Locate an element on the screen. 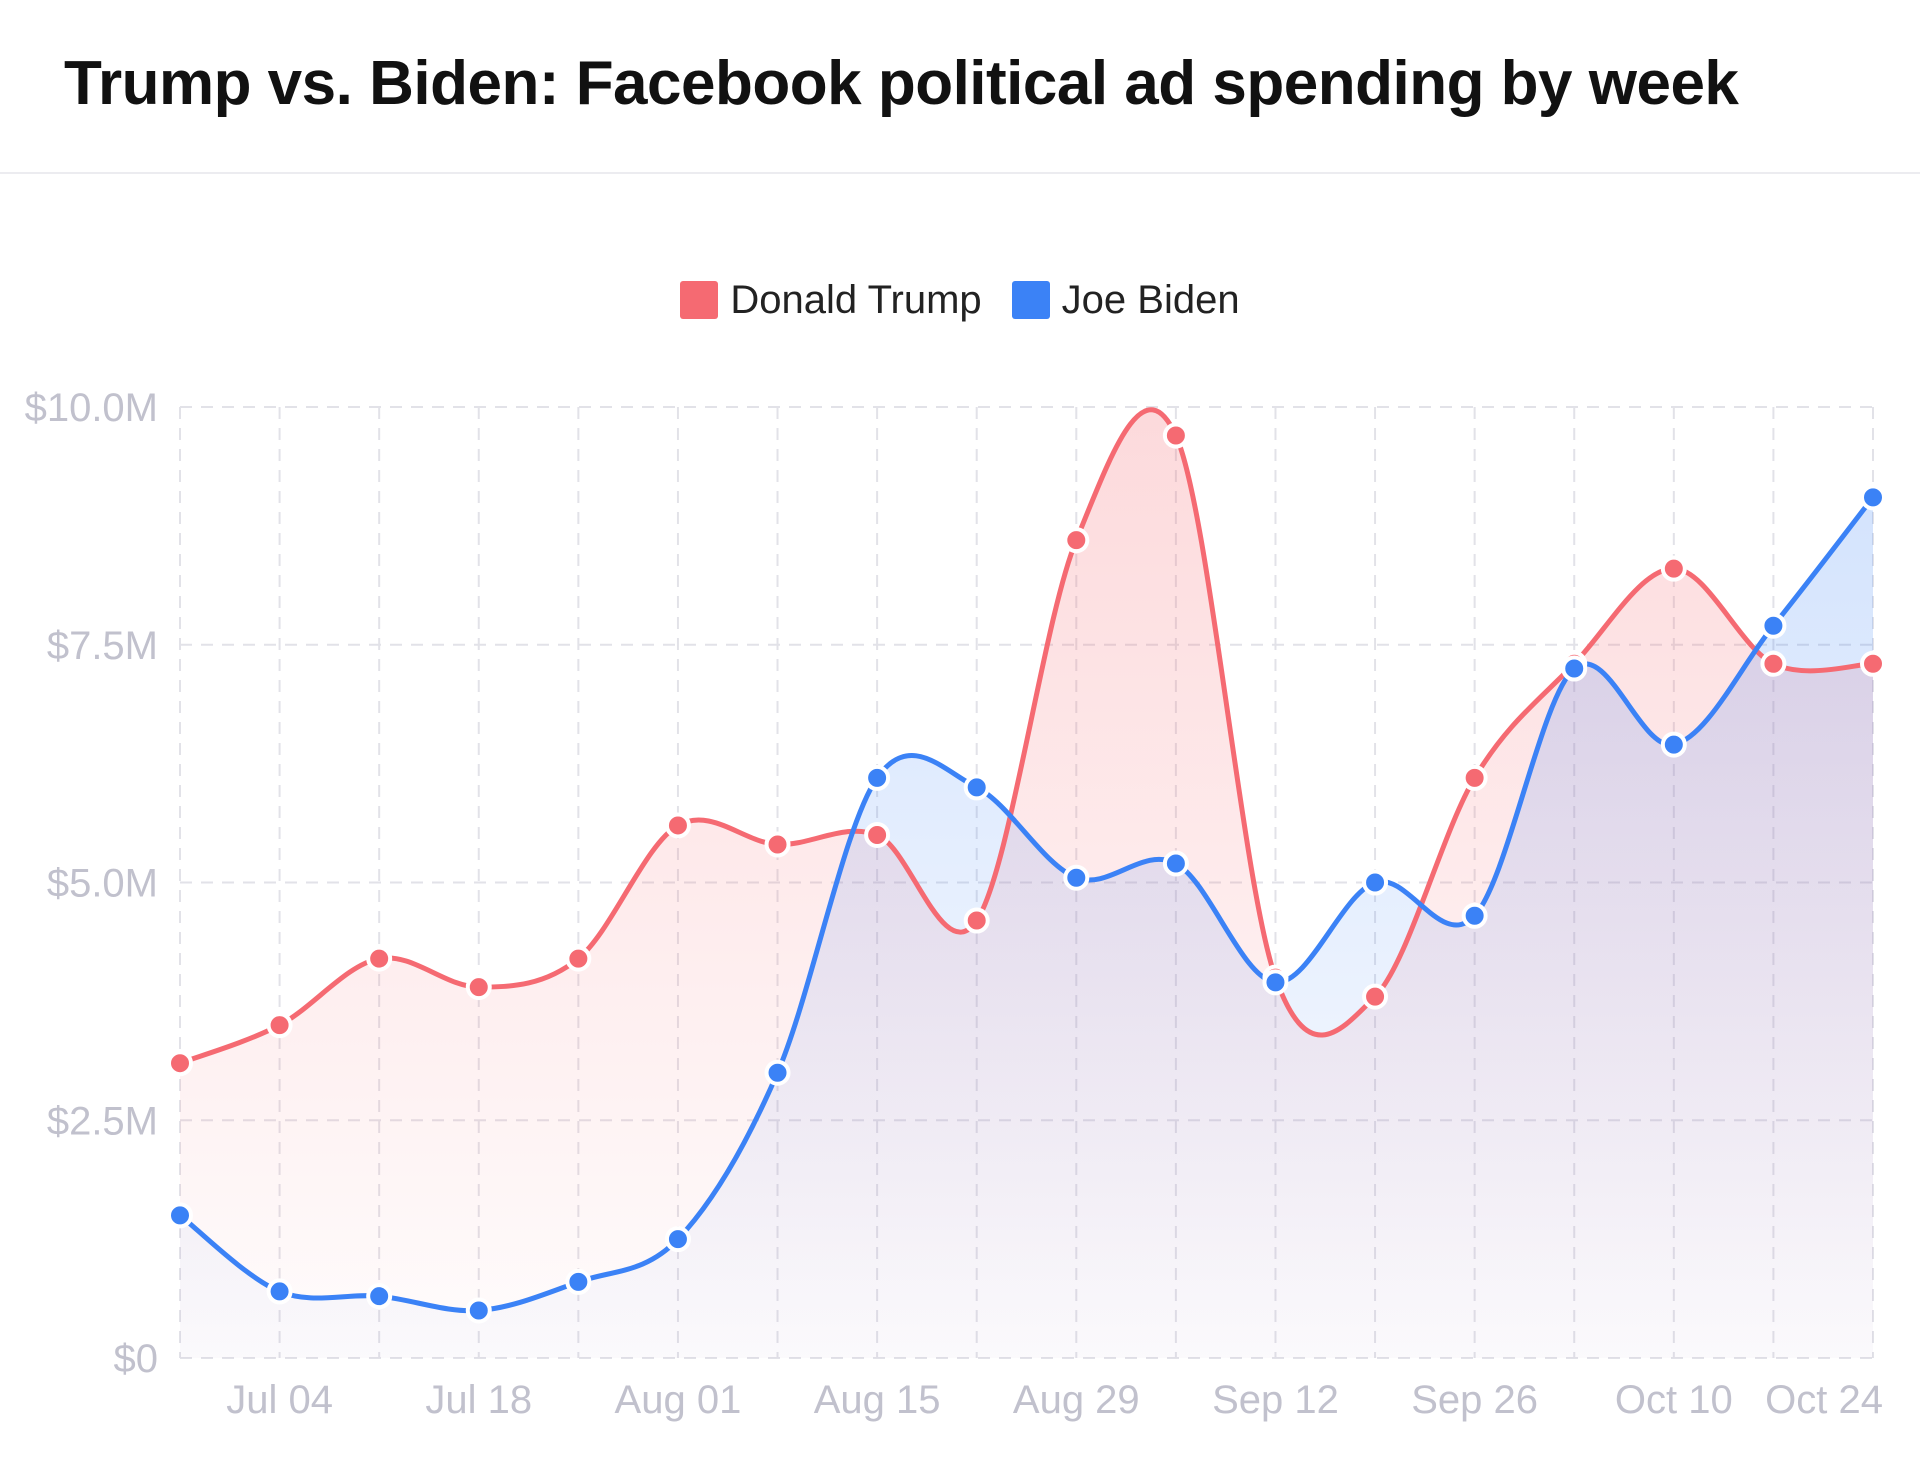 The height and width of the screenshot is (1471, 1920). legend-swatch-trump is located at coordinates (699, 300).